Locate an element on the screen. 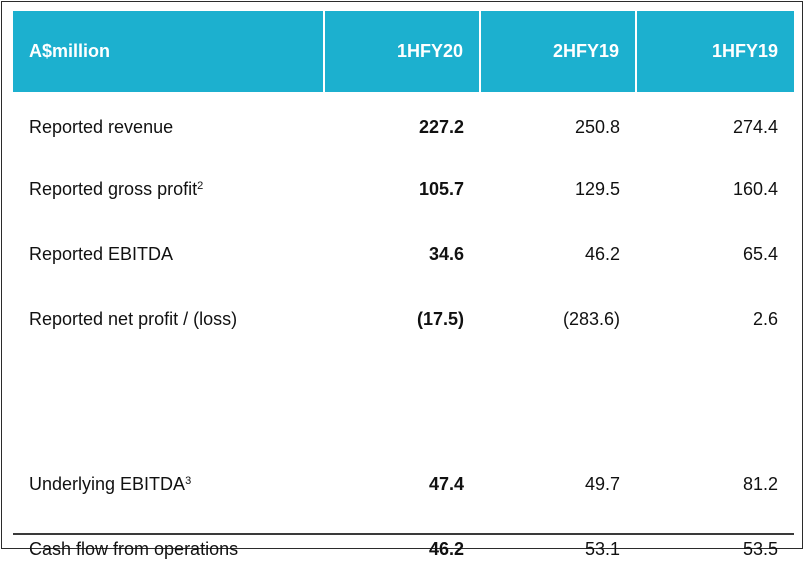 The width and height of the screenshot is (806, 582). row-label: Reported net profit / (loss) is located at coordinates (133, 319).